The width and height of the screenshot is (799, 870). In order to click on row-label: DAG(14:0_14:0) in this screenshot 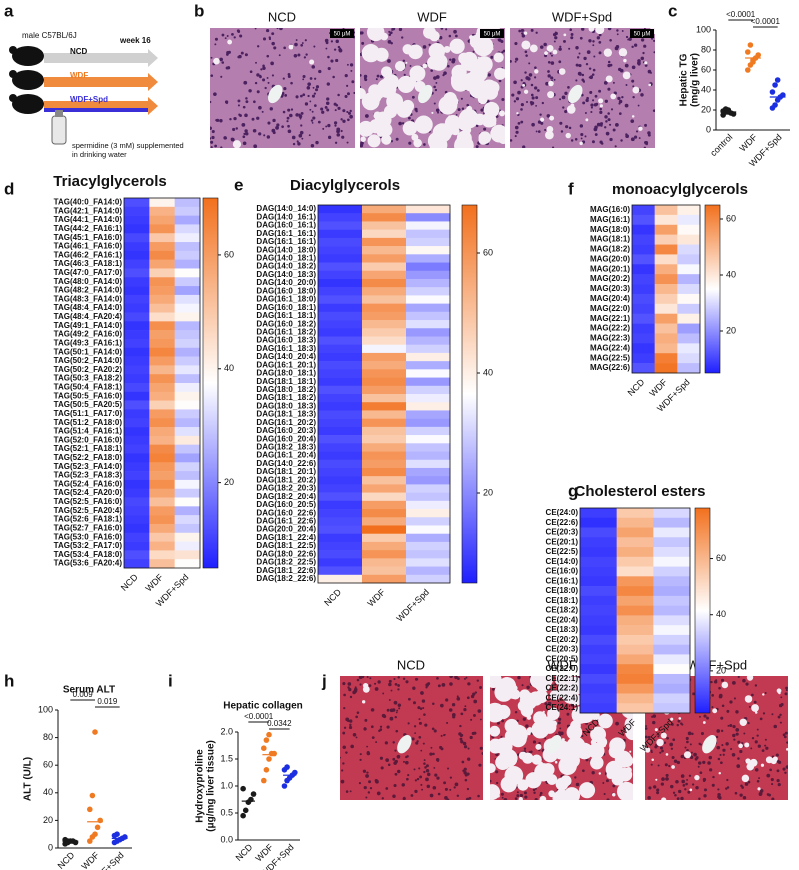, I will do `click(286, 208)`.